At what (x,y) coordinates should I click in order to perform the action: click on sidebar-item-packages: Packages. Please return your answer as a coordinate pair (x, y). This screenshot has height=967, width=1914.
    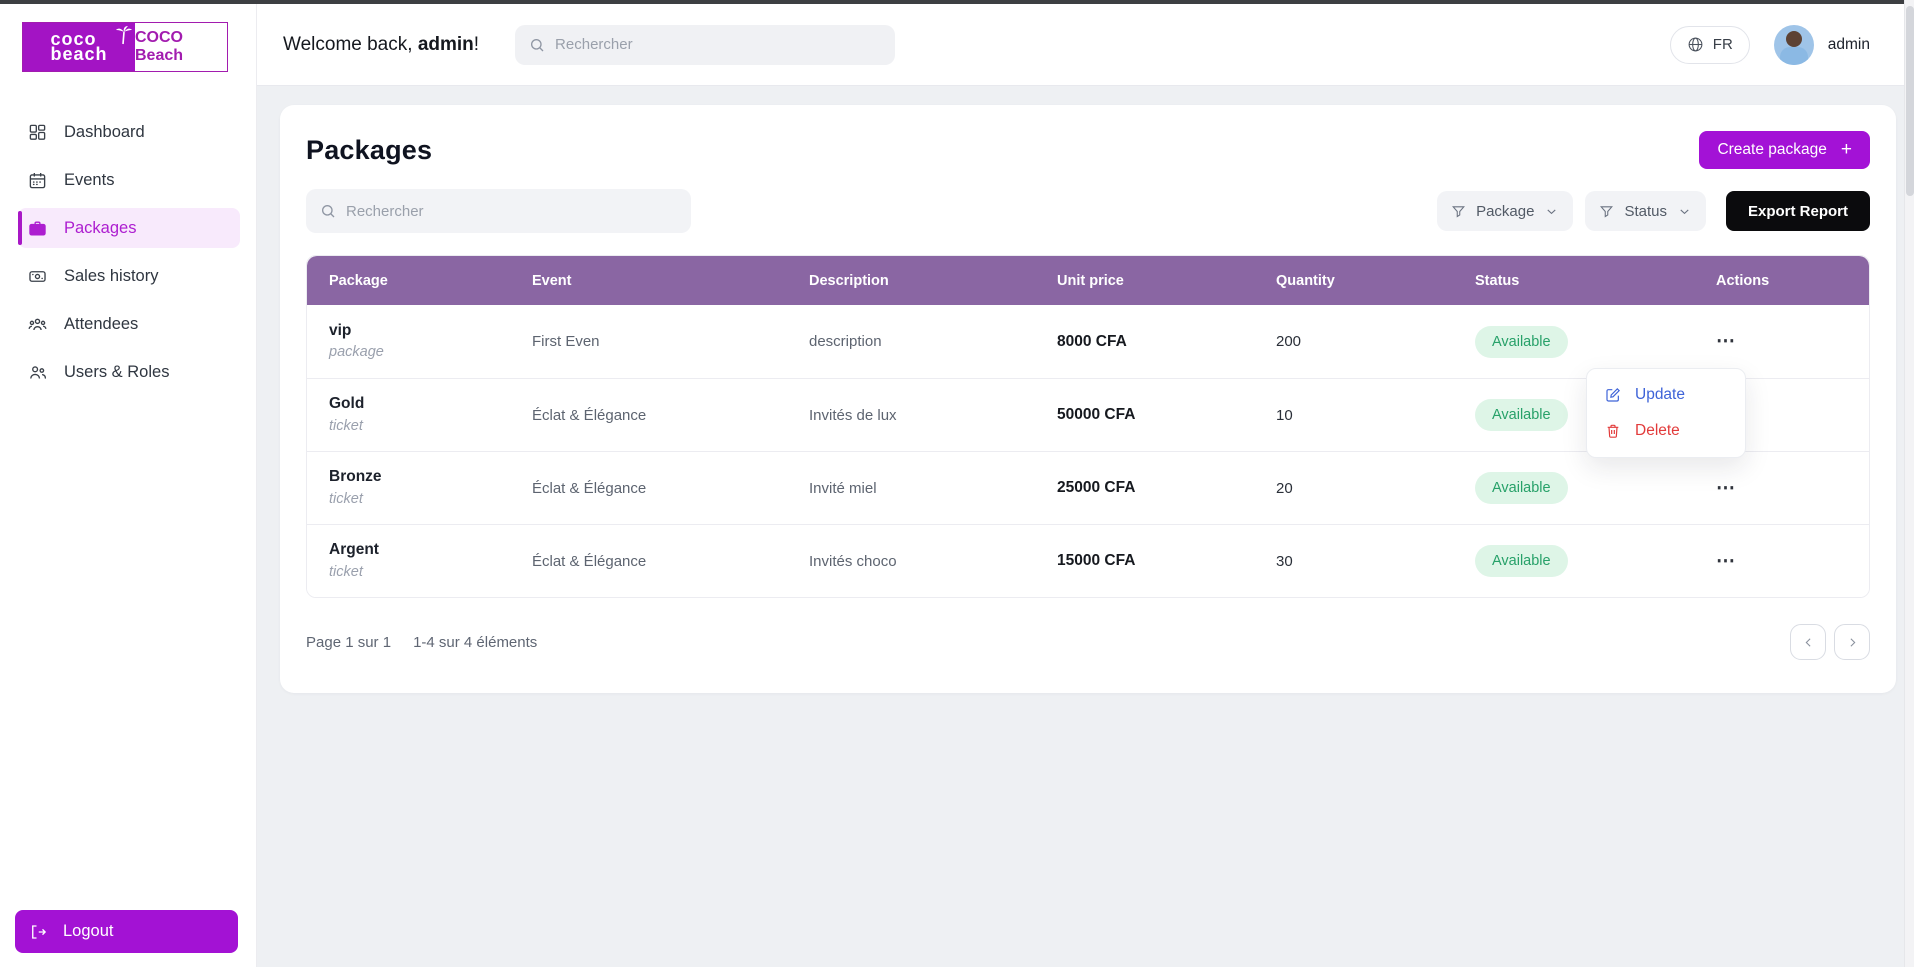
    Looking at the image, I should click on (129, 228).